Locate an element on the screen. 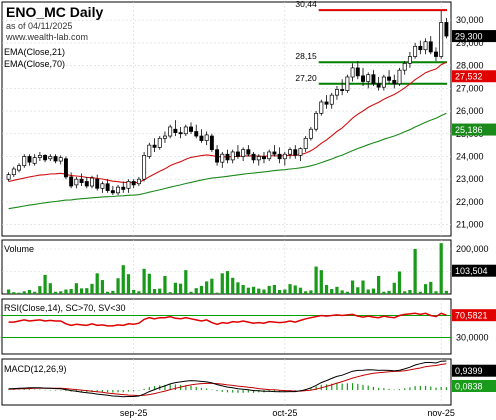  date-line: as of 04/11/2025 is located at coordinates (39, 26).